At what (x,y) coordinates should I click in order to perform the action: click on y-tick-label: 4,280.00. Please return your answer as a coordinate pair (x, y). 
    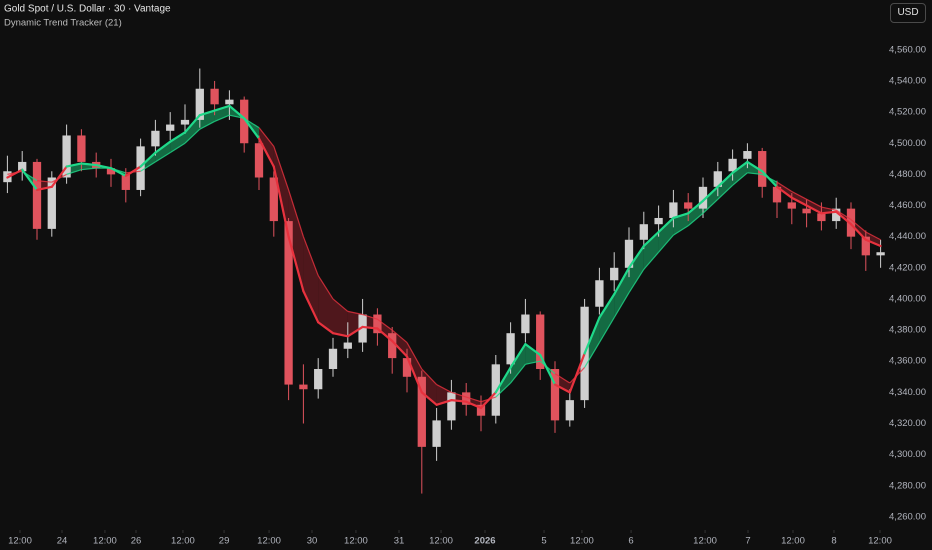
    Looking at the image, I should click on (907, 485).